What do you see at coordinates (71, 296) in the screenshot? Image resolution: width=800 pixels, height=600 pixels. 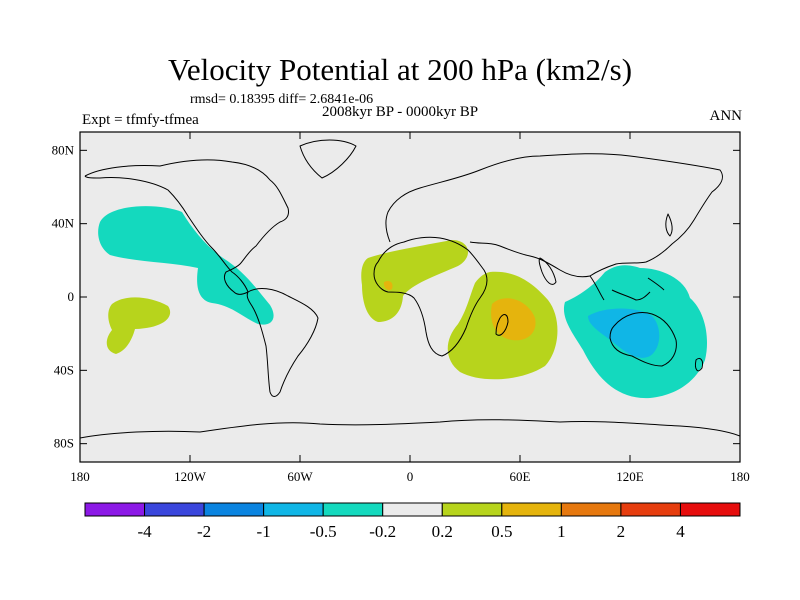 I see `y-tick-label: 0` at bounding box center [71, 296].